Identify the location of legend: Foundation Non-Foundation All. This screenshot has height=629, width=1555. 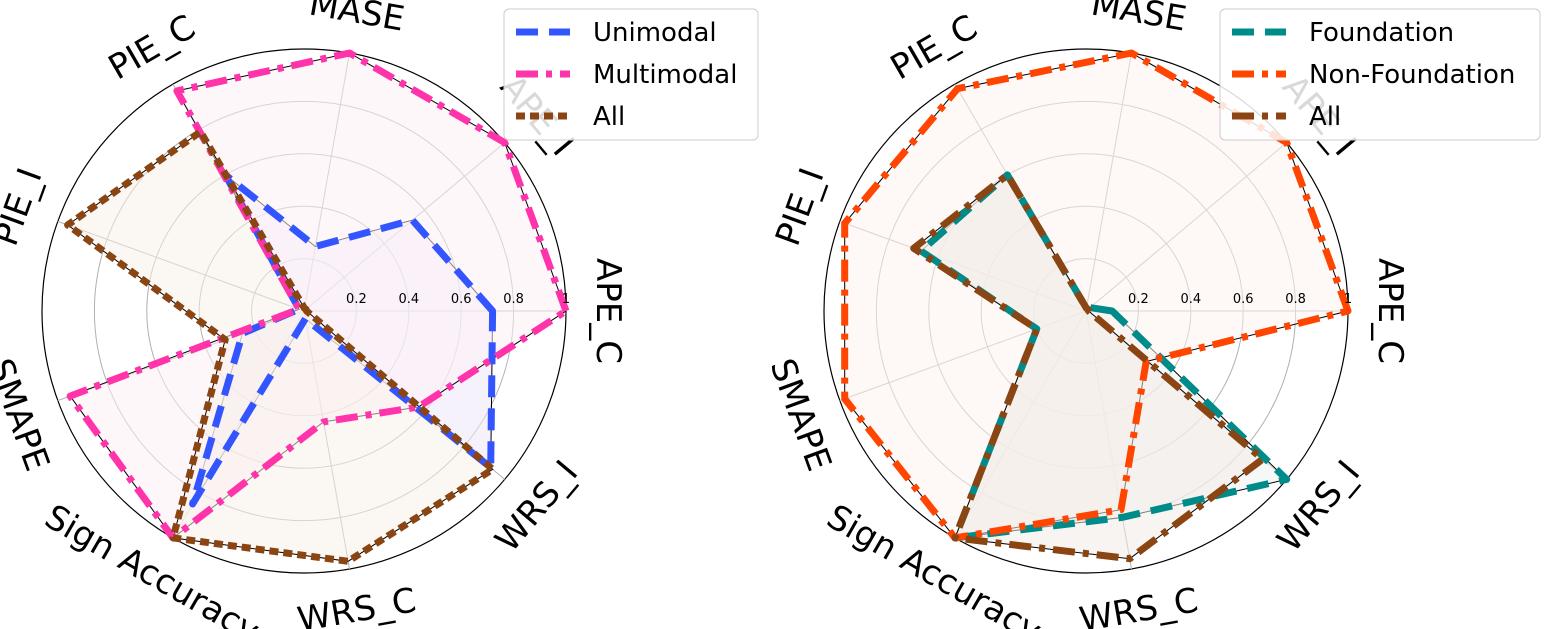
(1380, 74).